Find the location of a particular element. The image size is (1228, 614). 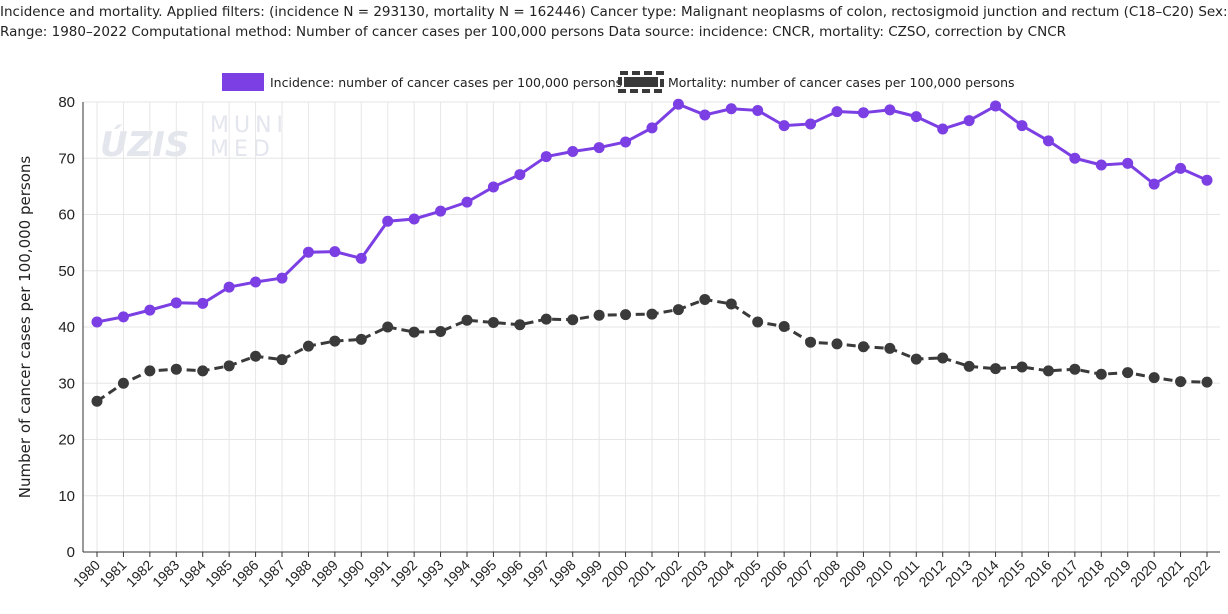

x-tick-label: 1992 is located at coordinates (403, 573).